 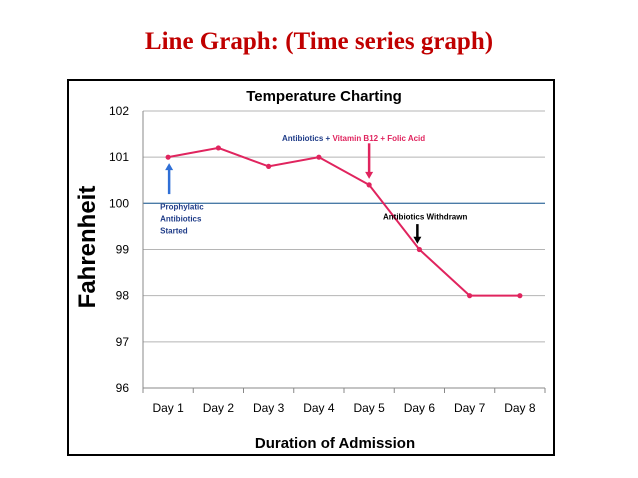 What do you see at coordinates (269, 408) in the screenshot?
I see `x-tick-label: Day 3` at bounding box center [269, 408].